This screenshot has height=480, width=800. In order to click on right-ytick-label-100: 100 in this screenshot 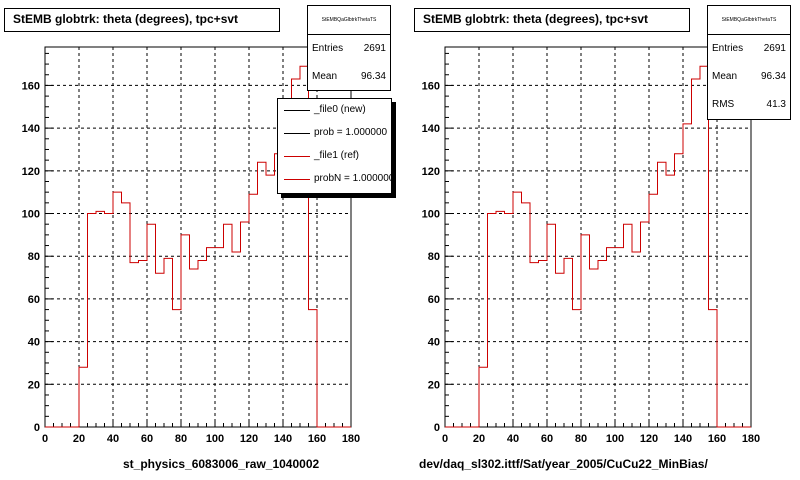, I will do `click(431, 215)`.